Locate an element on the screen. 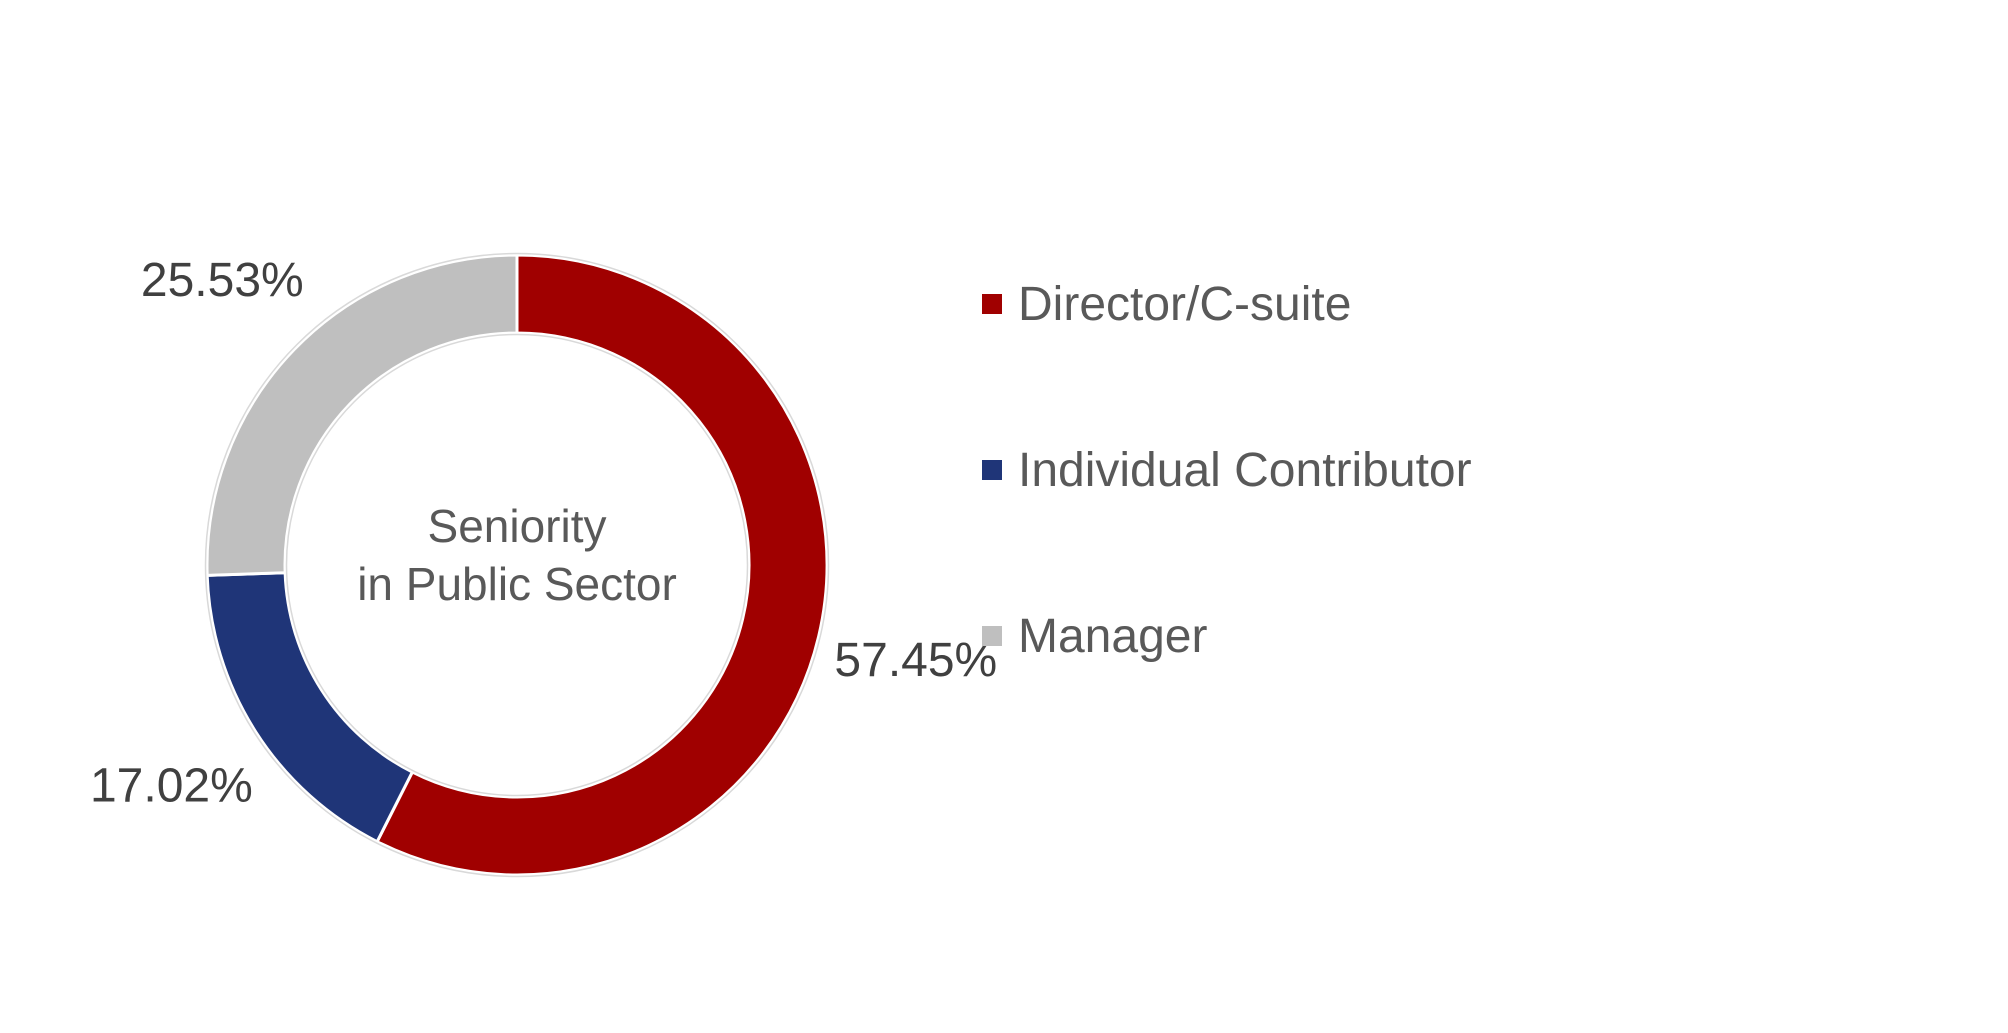 The width and height of the screenshot is (2008, 1033). value-label-director: 57.45% is located at coordinates (915, 660).